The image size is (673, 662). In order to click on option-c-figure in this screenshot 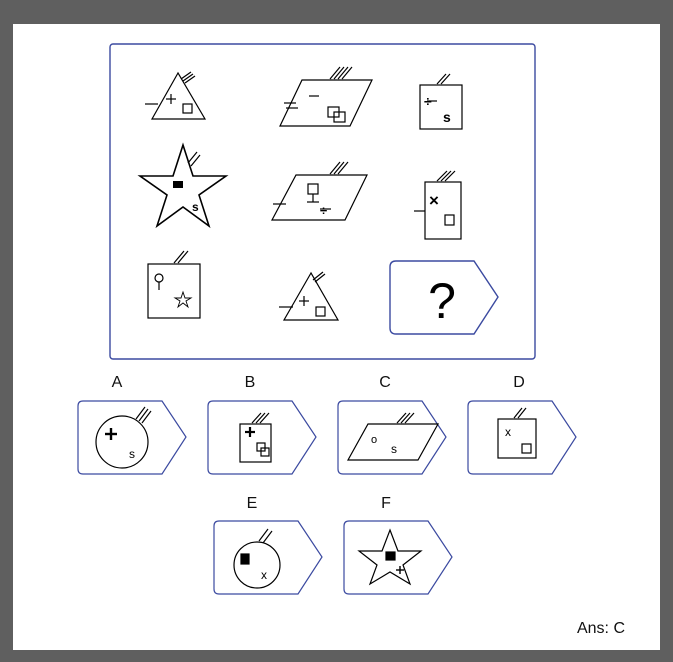, I will do `click(393, 436)`.